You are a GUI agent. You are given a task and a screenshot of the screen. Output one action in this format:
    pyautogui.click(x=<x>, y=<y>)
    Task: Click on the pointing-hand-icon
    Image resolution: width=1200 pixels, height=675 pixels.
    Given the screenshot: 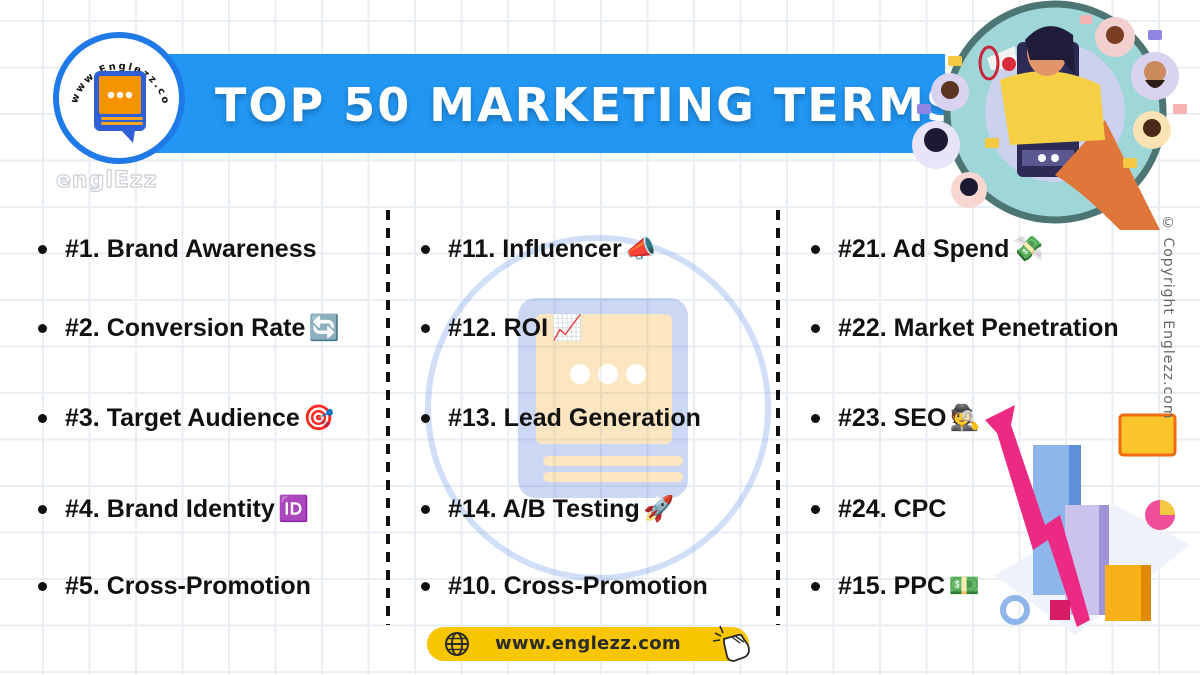 What is the action you would take?
    pyautogui.click(x=731, y=643)
    